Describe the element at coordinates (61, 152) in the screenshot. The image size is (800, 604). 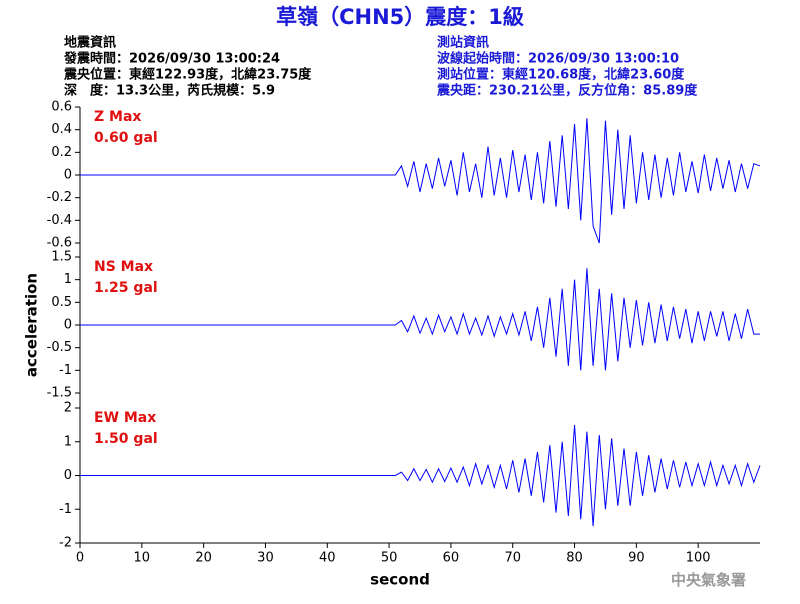
I see `y-tick-label: 0.2` at that location.